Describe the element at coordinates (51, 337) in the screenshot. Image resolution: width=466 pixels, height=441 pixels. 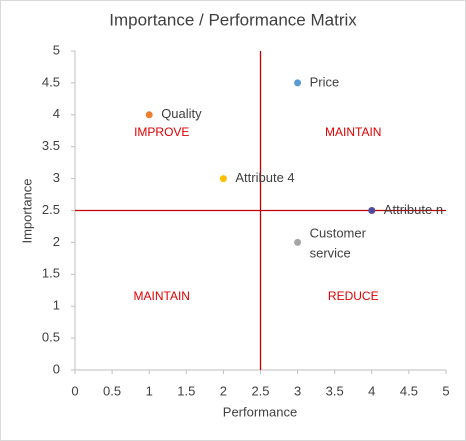
I see `y-tick-label: 0.5` at that location.